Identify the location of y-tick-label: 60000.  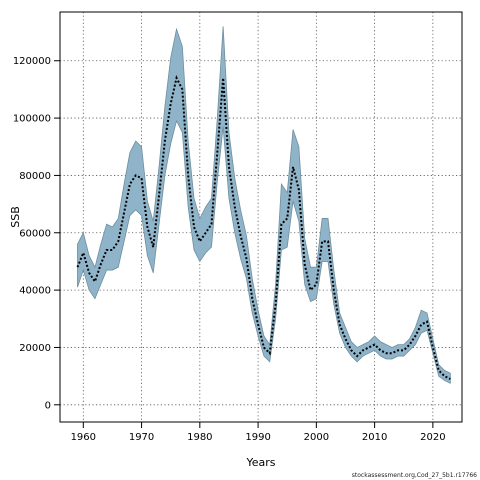
(35, 233).